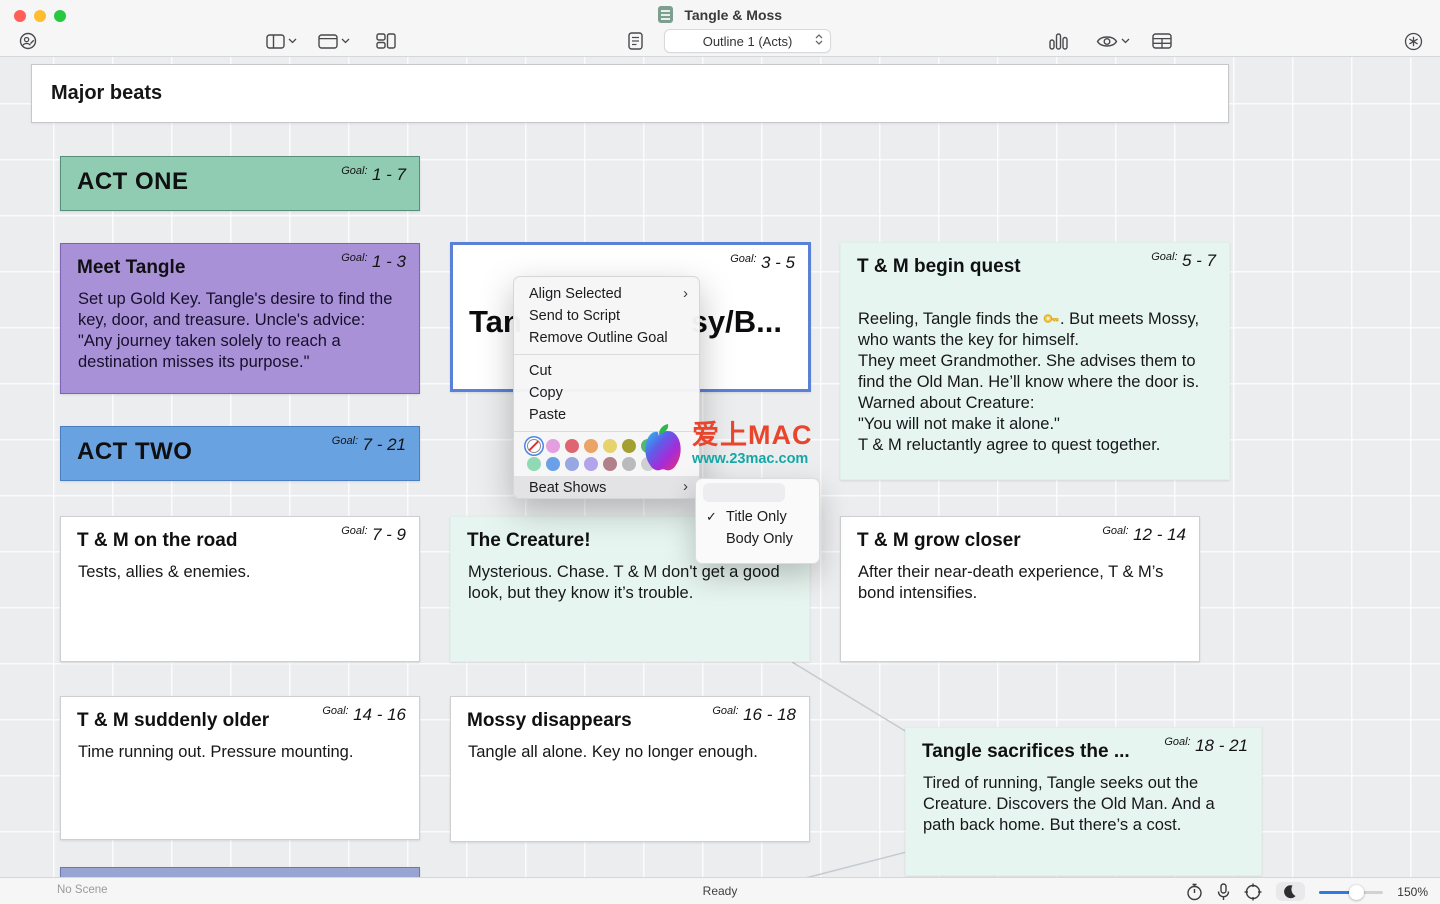 This screenshot has height=904, width=1440. Describe the element at coordinates (540, 371) in the screenshot. I see `menu-item-cut: Cut` at that location.